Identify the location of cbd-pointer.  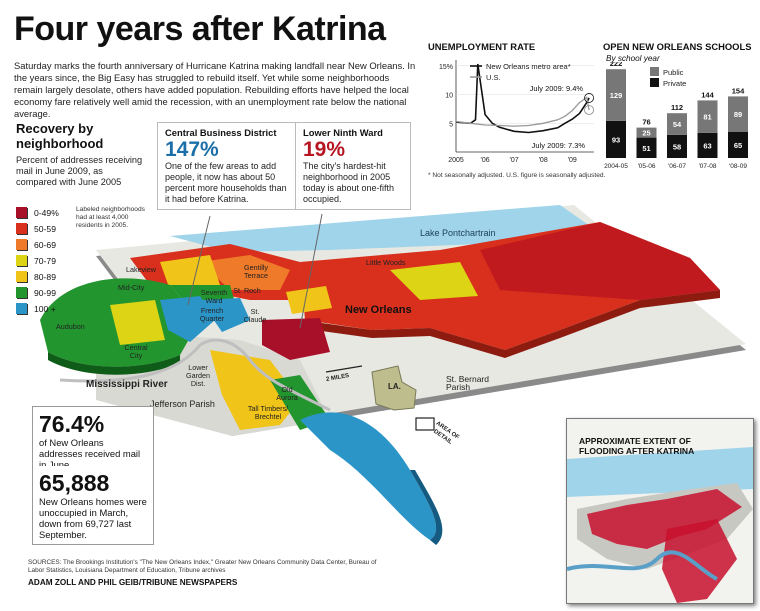
(199, 260).